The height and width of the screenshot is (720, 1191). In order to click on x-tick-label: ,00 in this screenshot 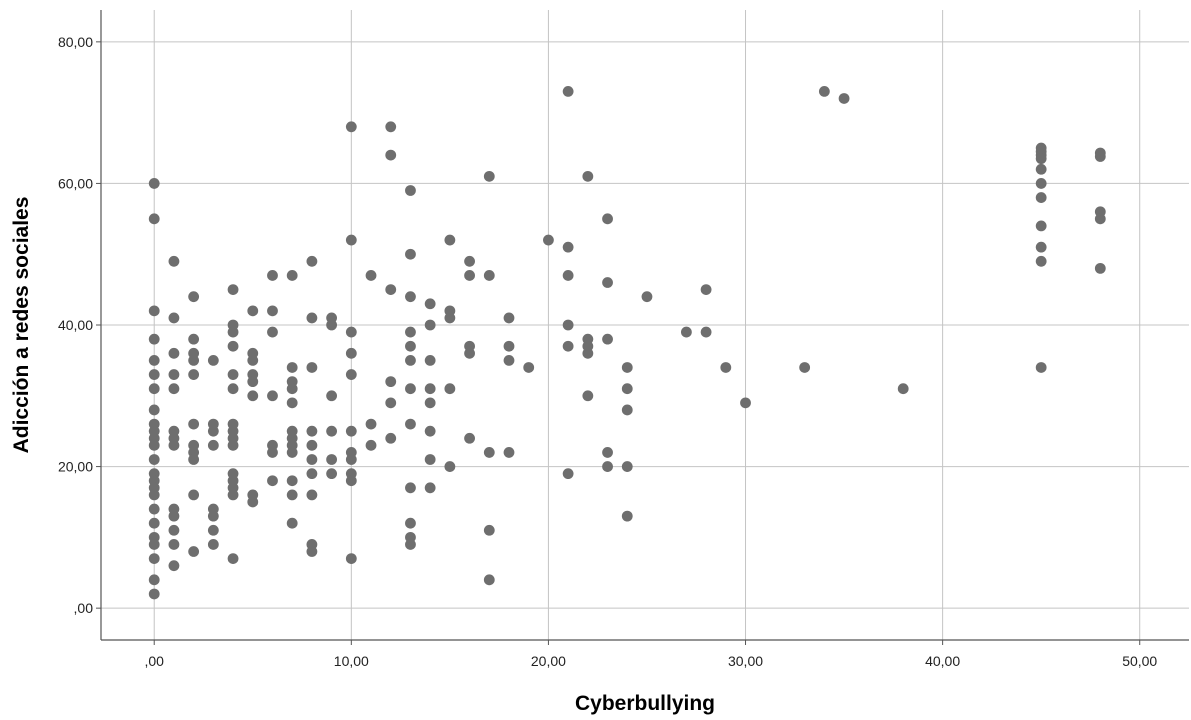, I will do `click(154, 661)`.